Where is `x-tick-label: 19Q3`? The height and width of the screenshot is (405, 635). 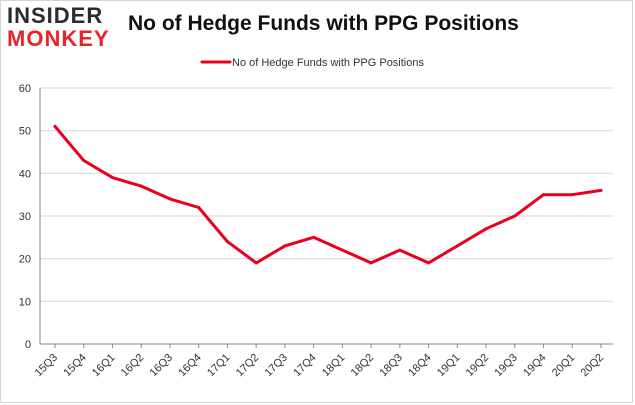
x-tick-label: 19Q3 is located at coordinates (506, 366).